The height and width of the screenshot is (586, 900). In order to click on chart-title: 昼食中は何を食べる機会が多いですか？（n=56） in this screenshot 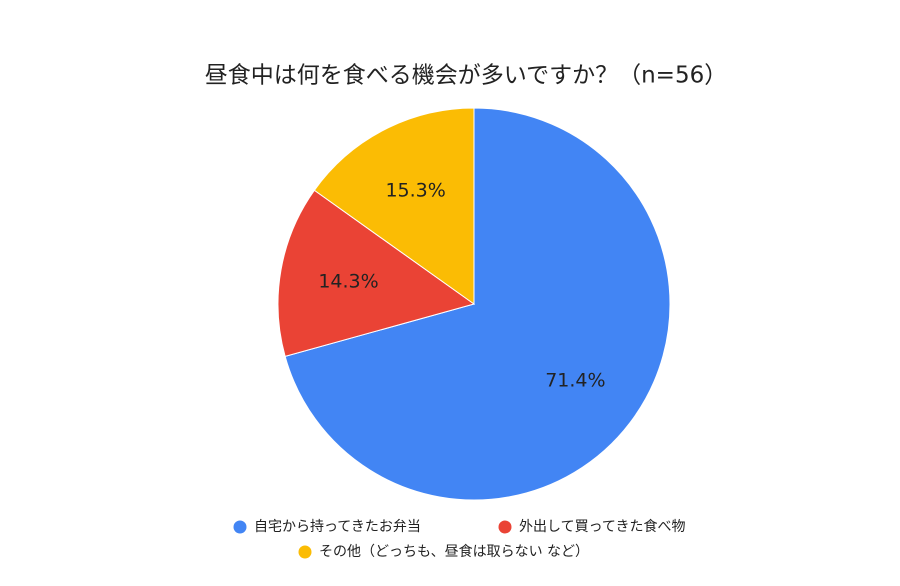, I will do `click(466, 76)`.